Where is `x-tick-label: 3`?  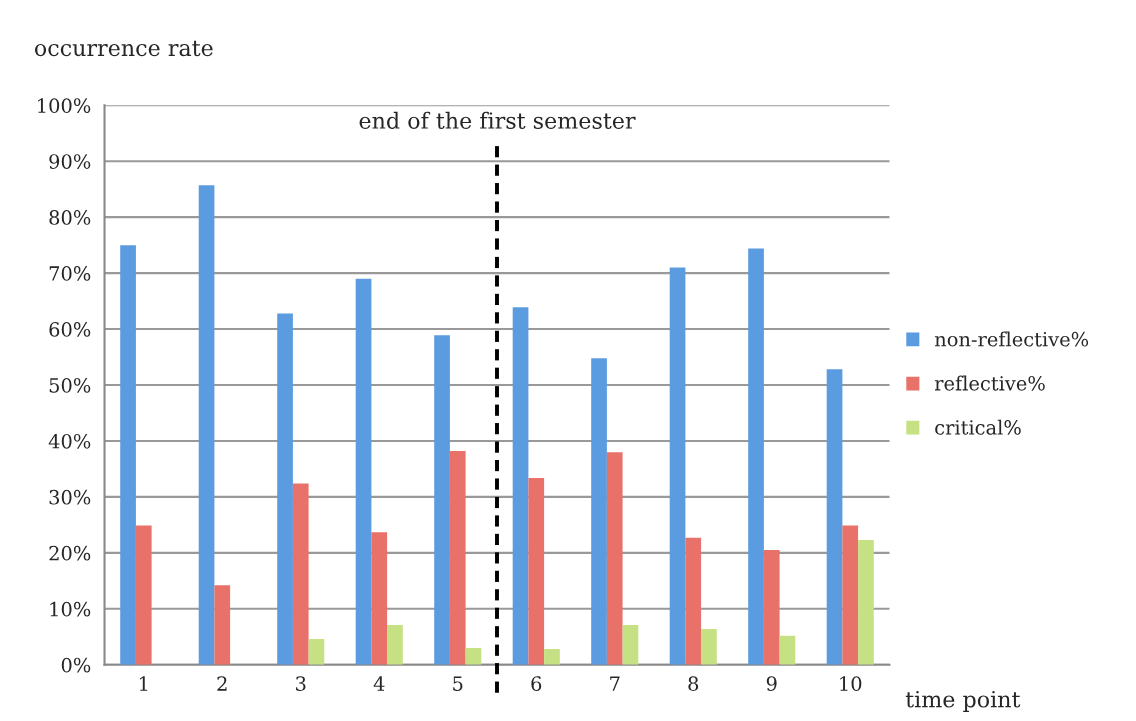 x-tick-label: 3 is located at coordinates (301, 683).